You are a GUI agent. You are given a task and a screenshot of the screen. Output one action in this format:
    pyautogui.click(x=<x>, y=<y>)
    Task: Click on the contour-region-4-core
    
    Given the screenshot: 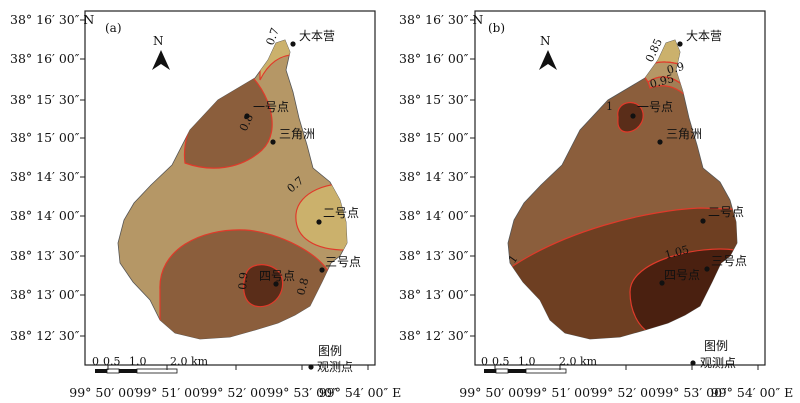 What is the action you would take?
    pyautogui.click(x=263, y=286)
    